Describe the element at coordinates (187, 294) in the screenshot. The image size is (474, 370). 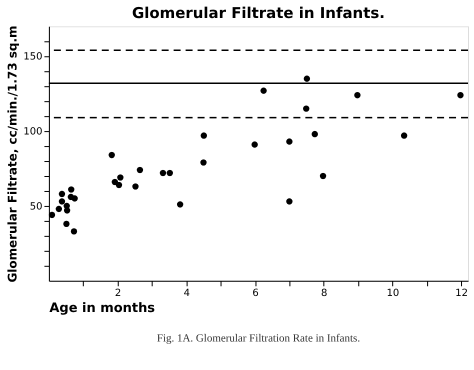
I see `x-tick-label: 4` at that location.